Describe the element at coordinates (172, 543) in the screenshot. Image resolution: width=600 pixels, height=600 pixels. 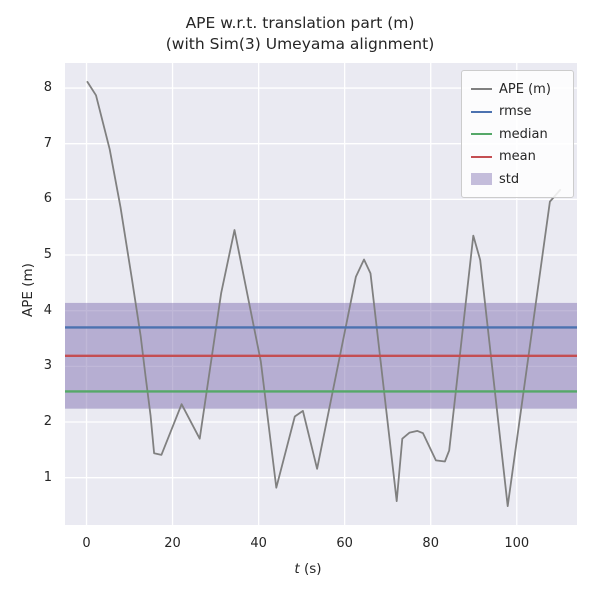
I see `x-tick-label: 20` at that location.